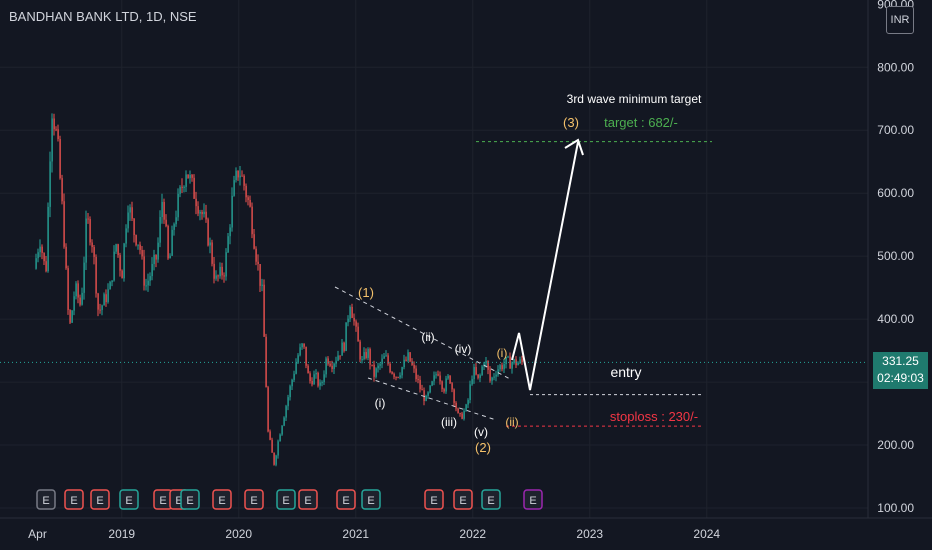 Image resolution: width=932 pixels, height=550 pixels. I want to click on projection-arrow, so click(545, 266).